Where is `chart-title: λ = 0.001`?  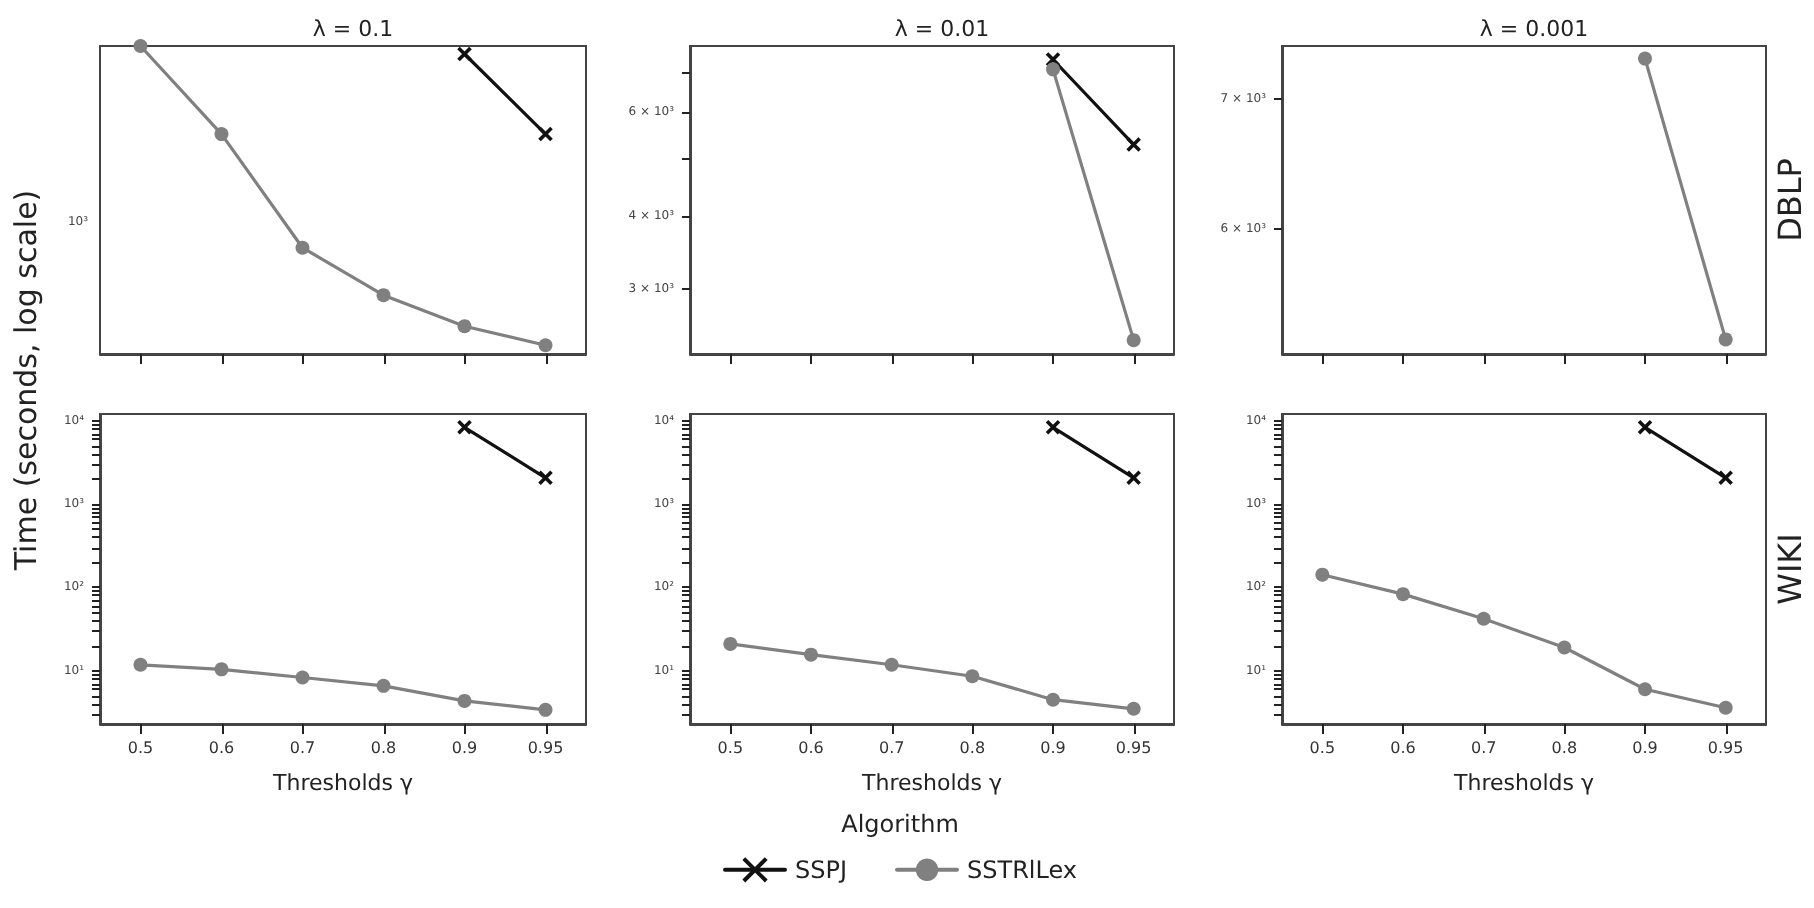 chart-title: λ = 0.001 is located at coordinates (1534, 29).